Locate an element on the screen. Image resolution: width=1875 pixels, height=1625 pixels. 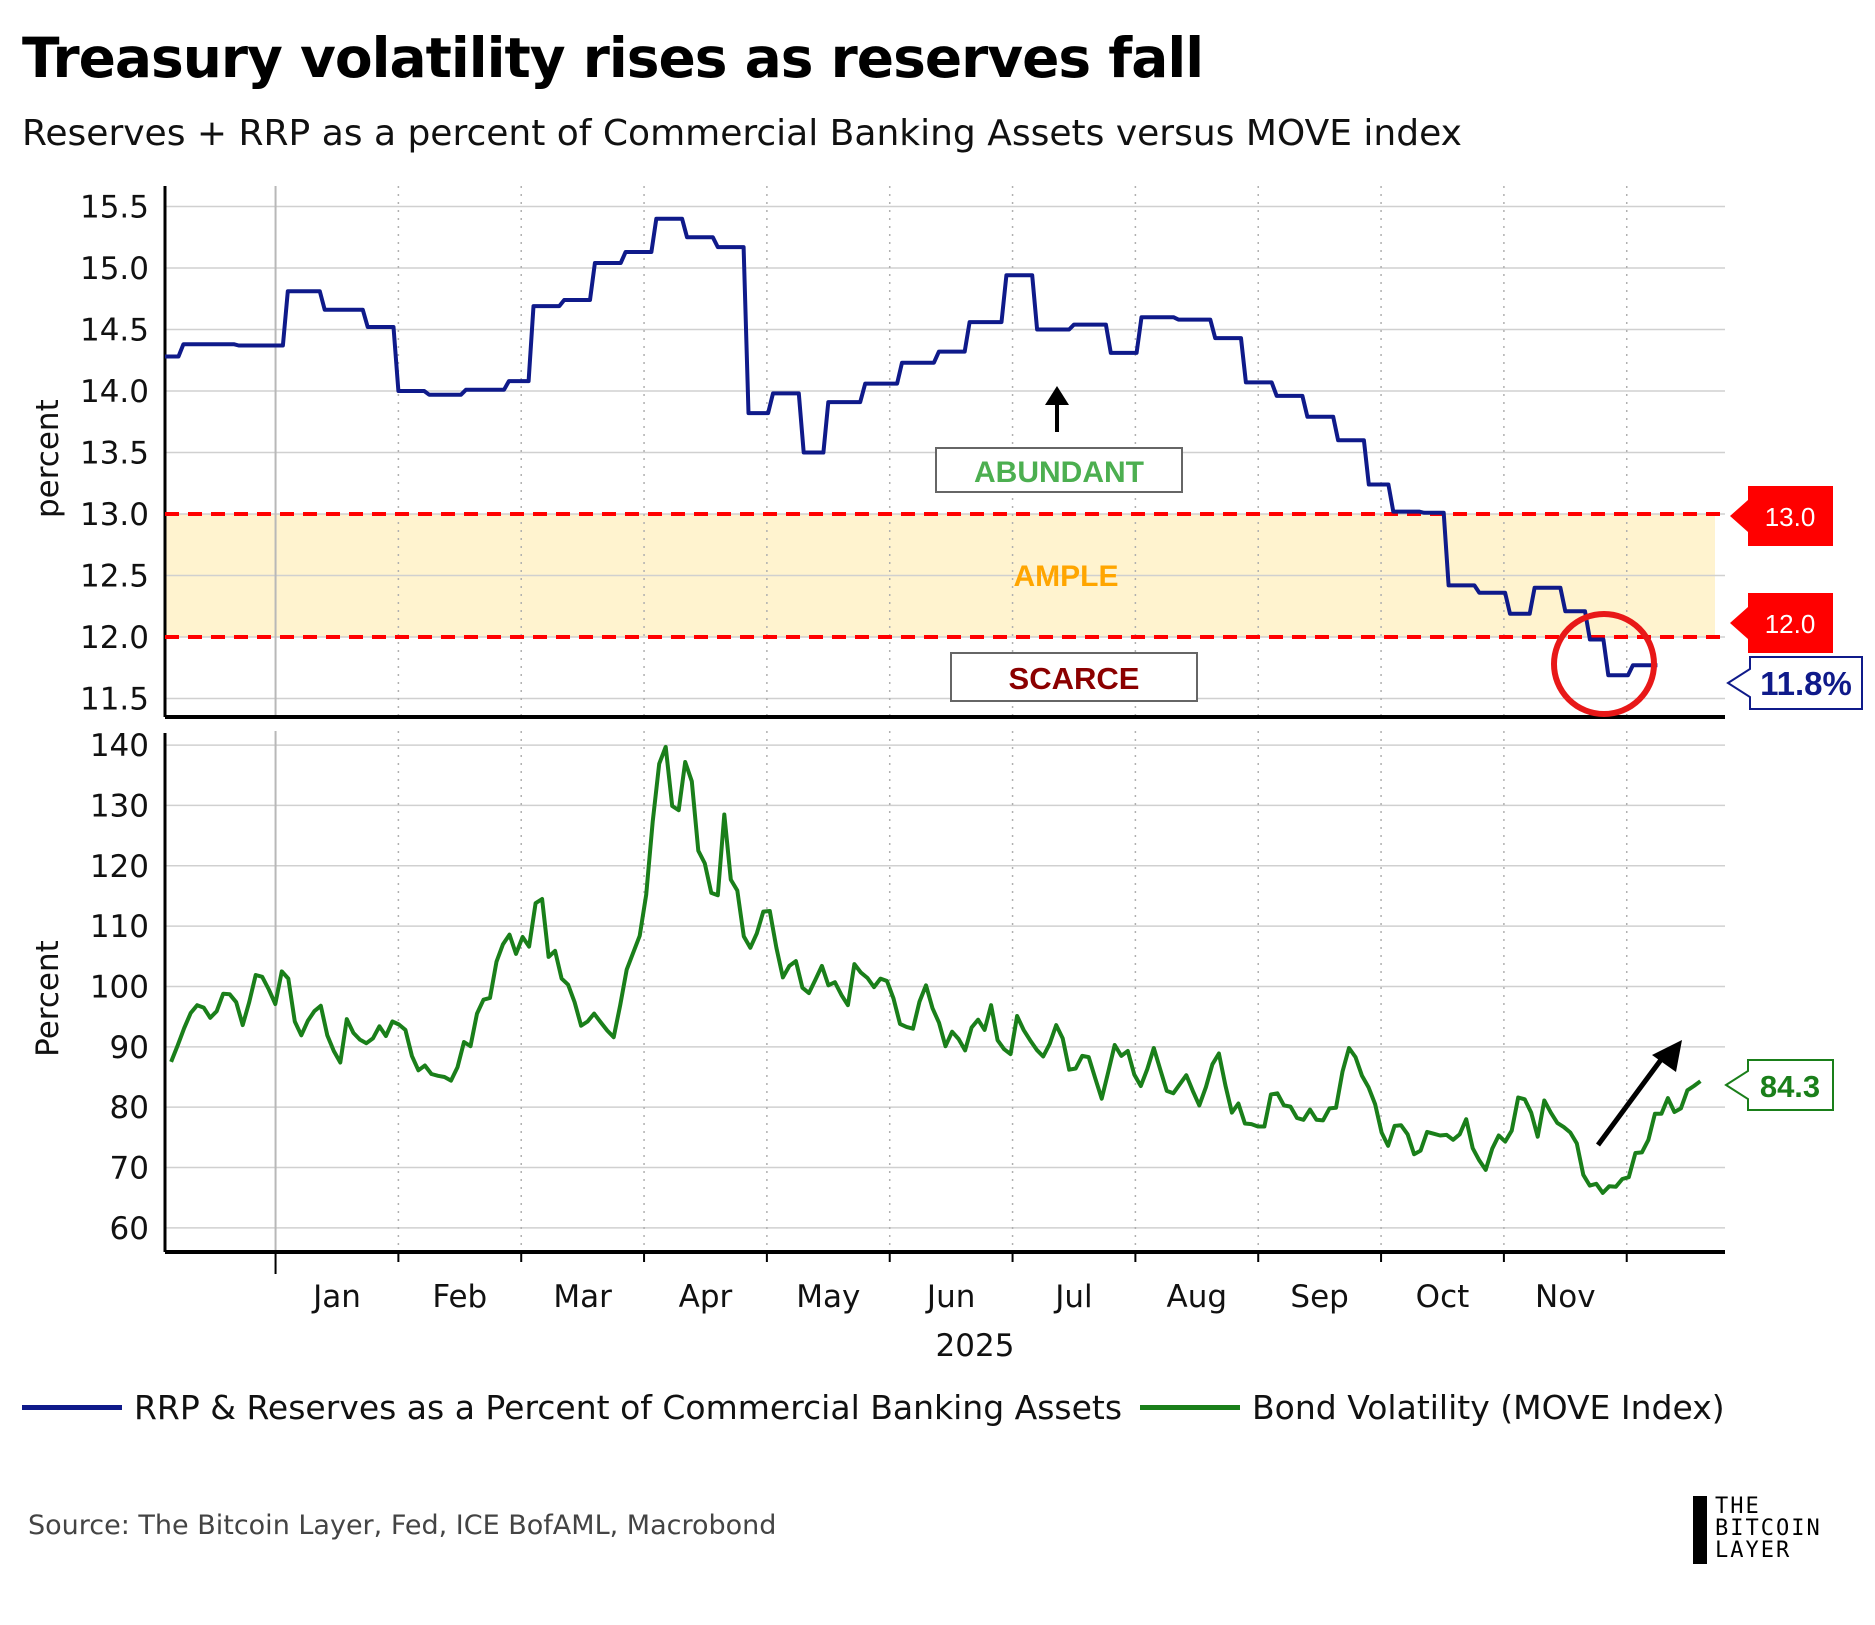
highlight-circle is located at coordinates (1604, 664).